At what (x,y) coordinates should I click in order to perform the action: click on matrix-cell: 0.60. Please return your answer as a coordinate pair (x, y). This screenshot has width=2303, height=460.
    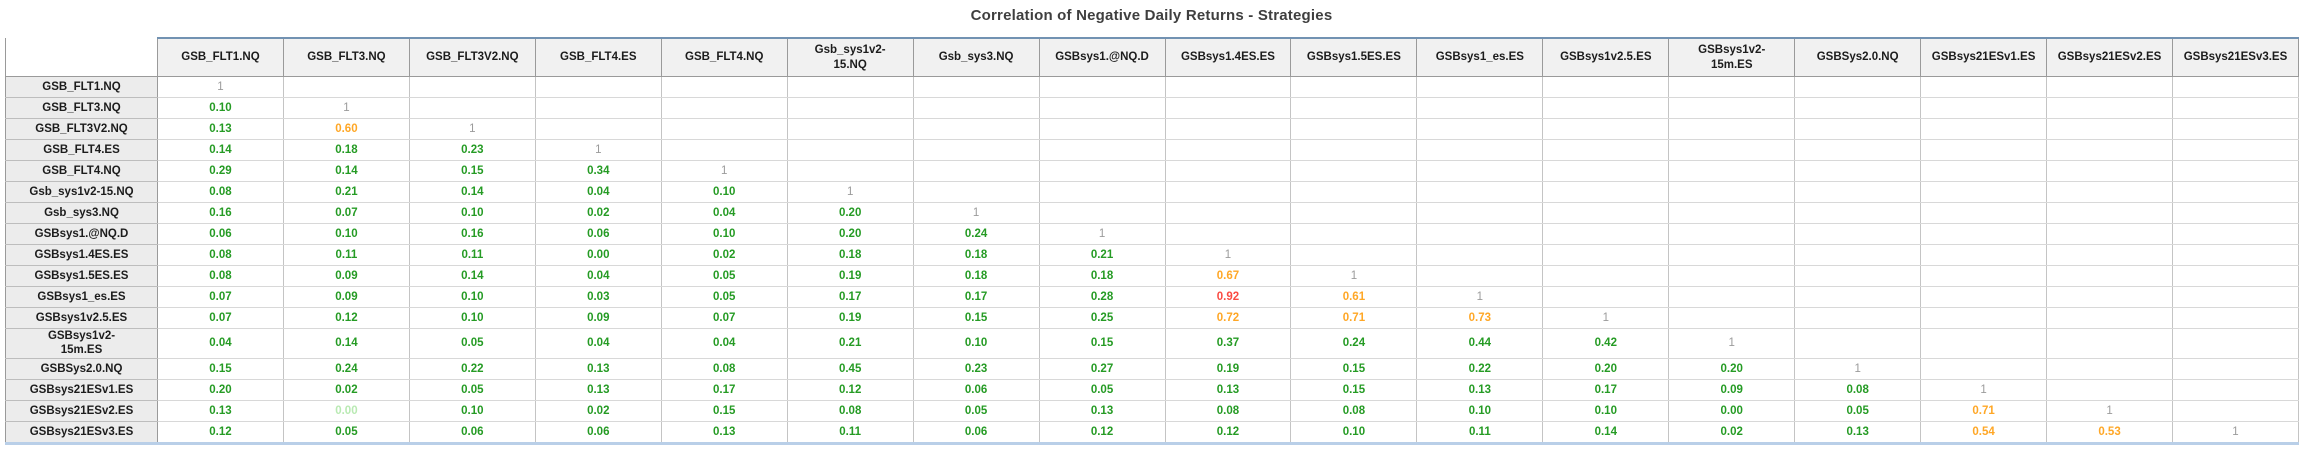
    Looking at the image, I should click on (346, 129).